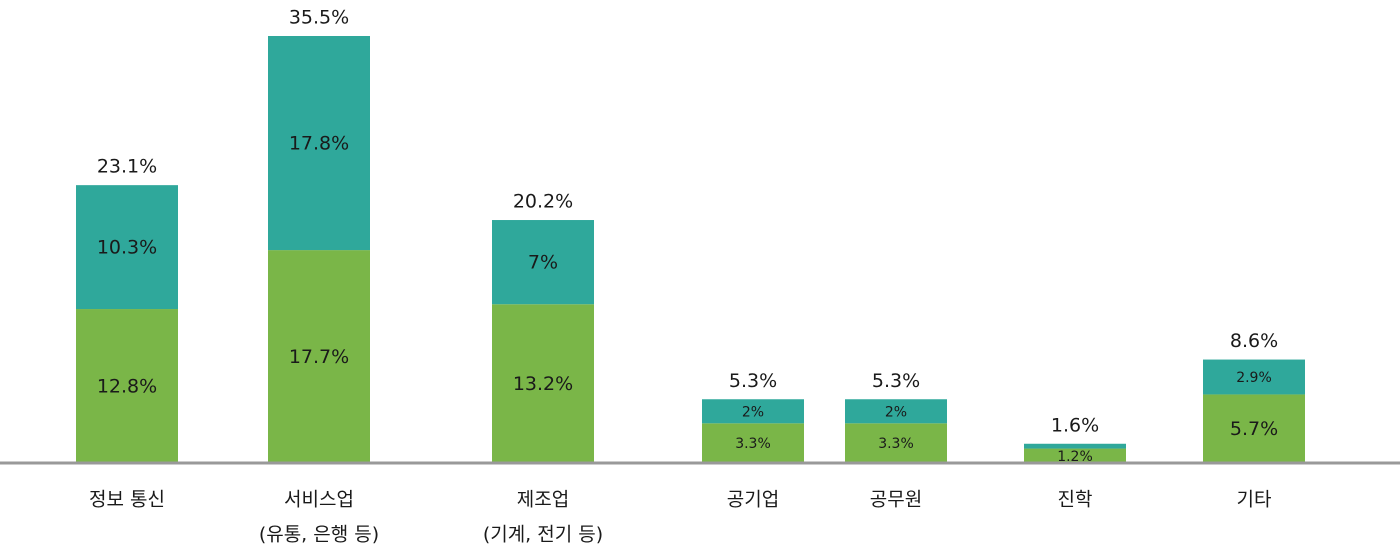  Describe the element at coordinates (753, 500) in the screenshot. I see `x-tick-label: 공기업` at that location.